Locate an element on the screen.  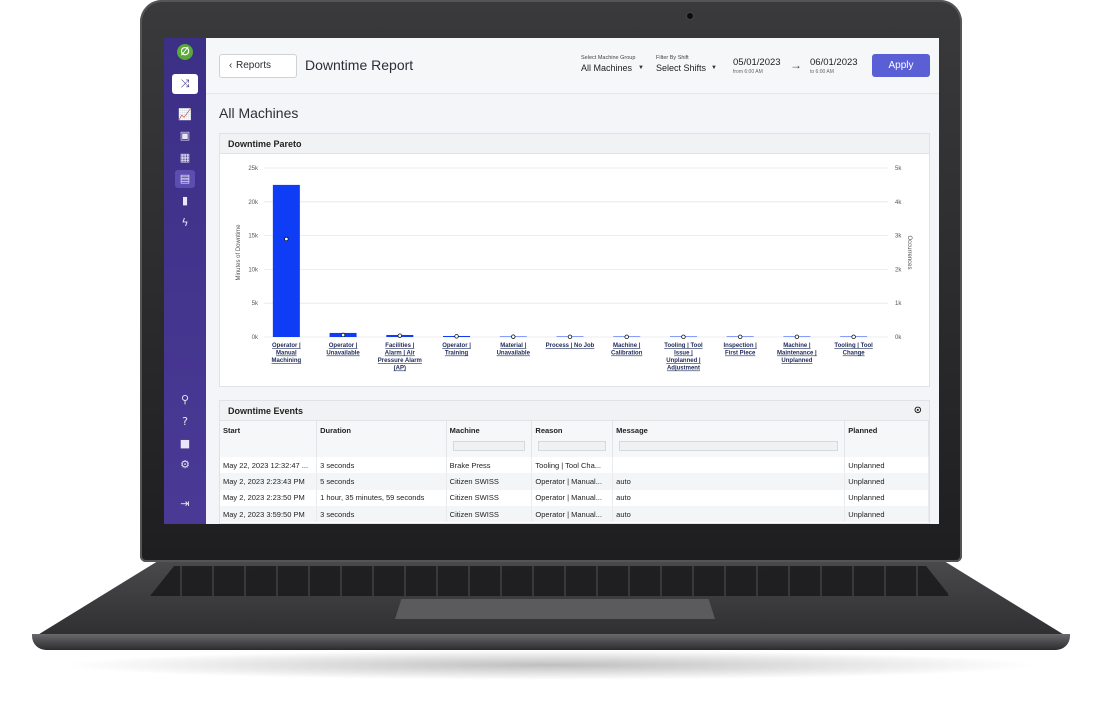
x-category-label: Facilities | is located at coordinates (399, 346).